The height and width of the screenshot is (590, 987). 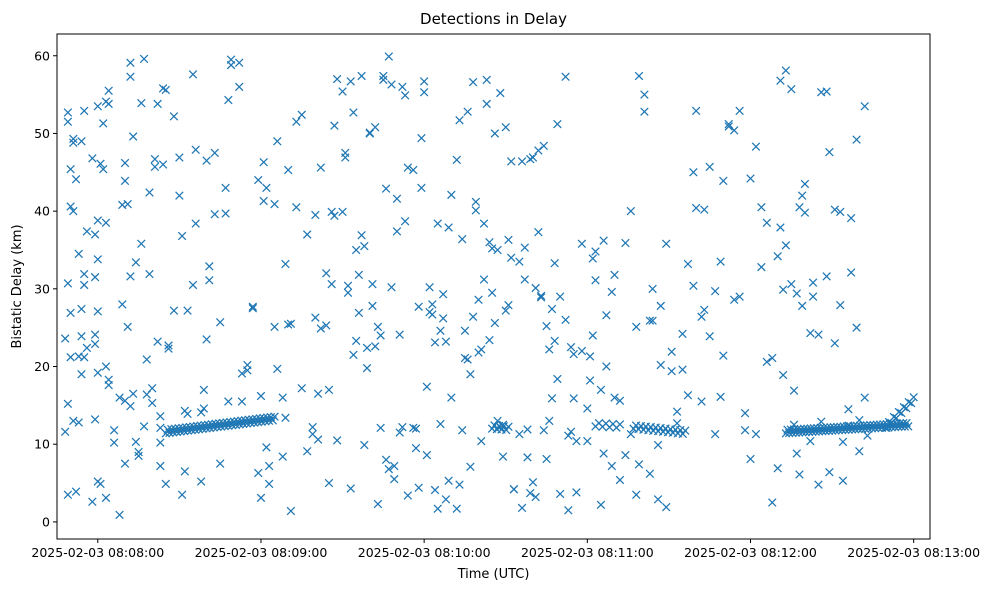 What do you see at coordinates (42, 133) in the screenshot?
I see `y-tick-label: 50` at bounding box center [42, 133].